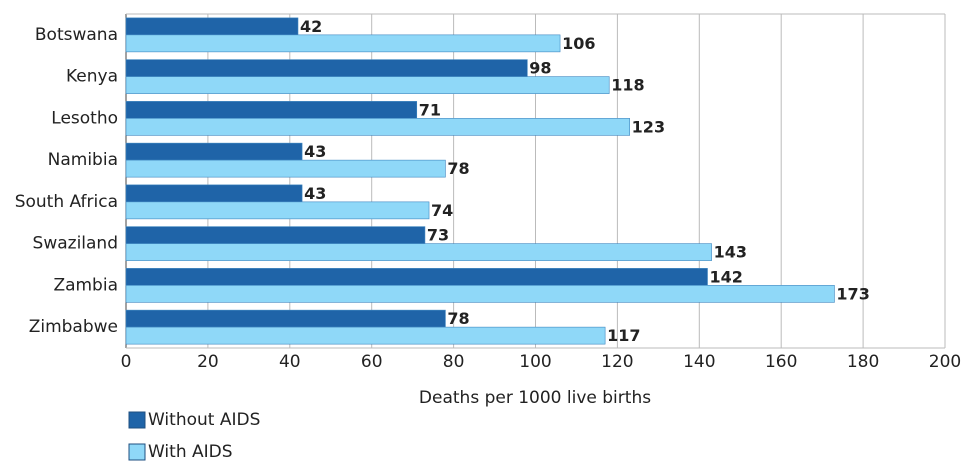  Describe the element at coordinates (76, 35) in the screenshot. I see `y-tick-label: Botswana` at that location.